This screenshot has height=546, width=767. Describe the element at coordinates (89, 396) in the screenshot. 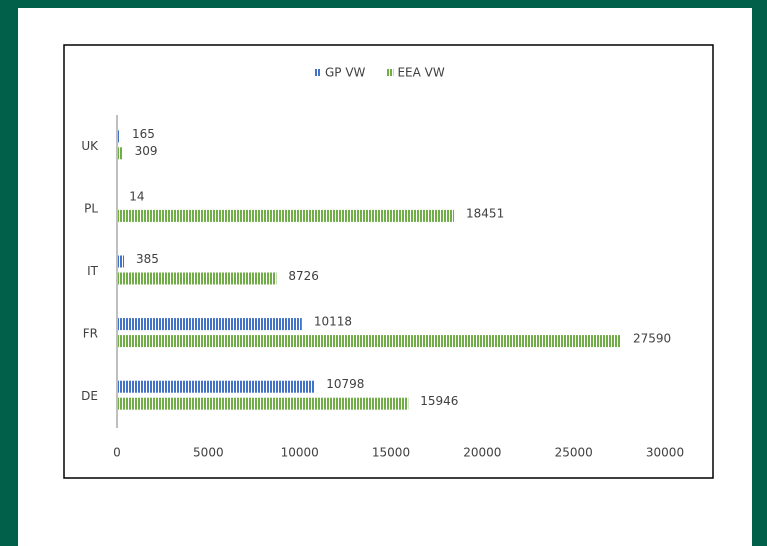

I see `y-tick-label: DE` at that location.